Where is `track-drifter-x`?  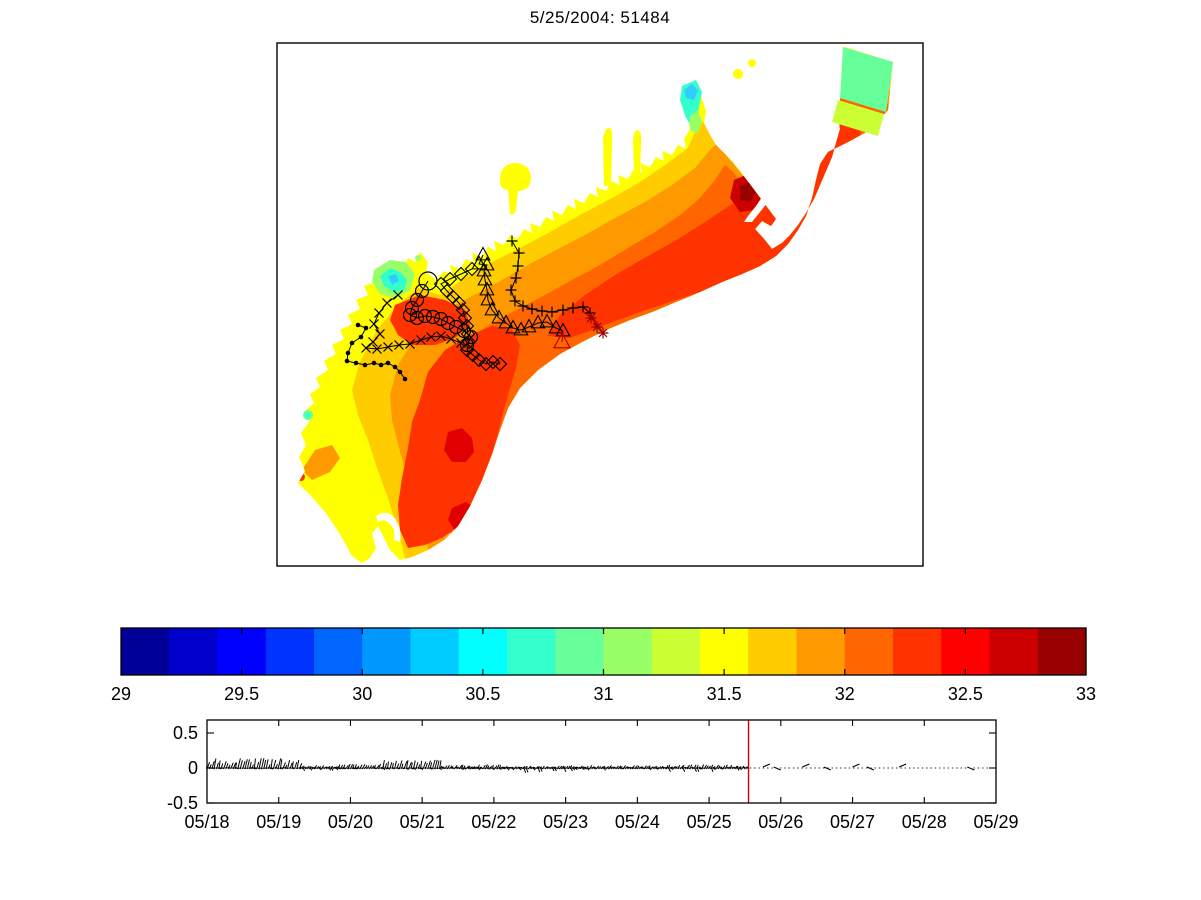 track-drifter-x is located at coordinates (413, 322).